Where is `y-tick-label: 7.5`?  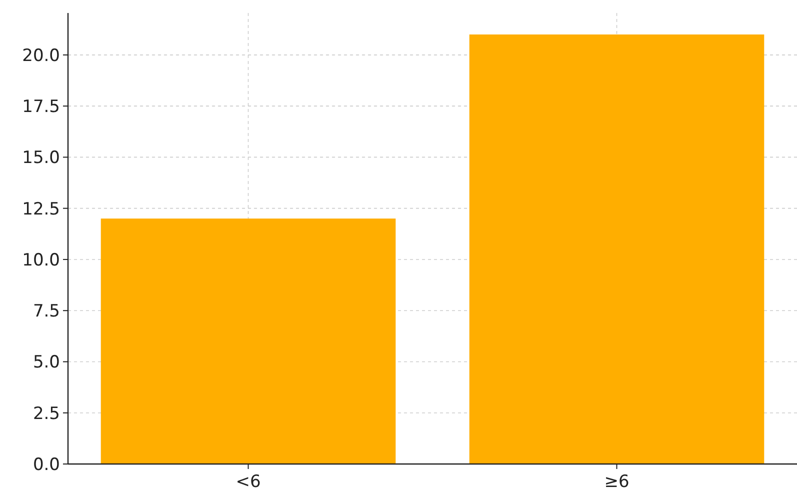
y-tick-label: 7.5 is located at coordinates (46, 312).